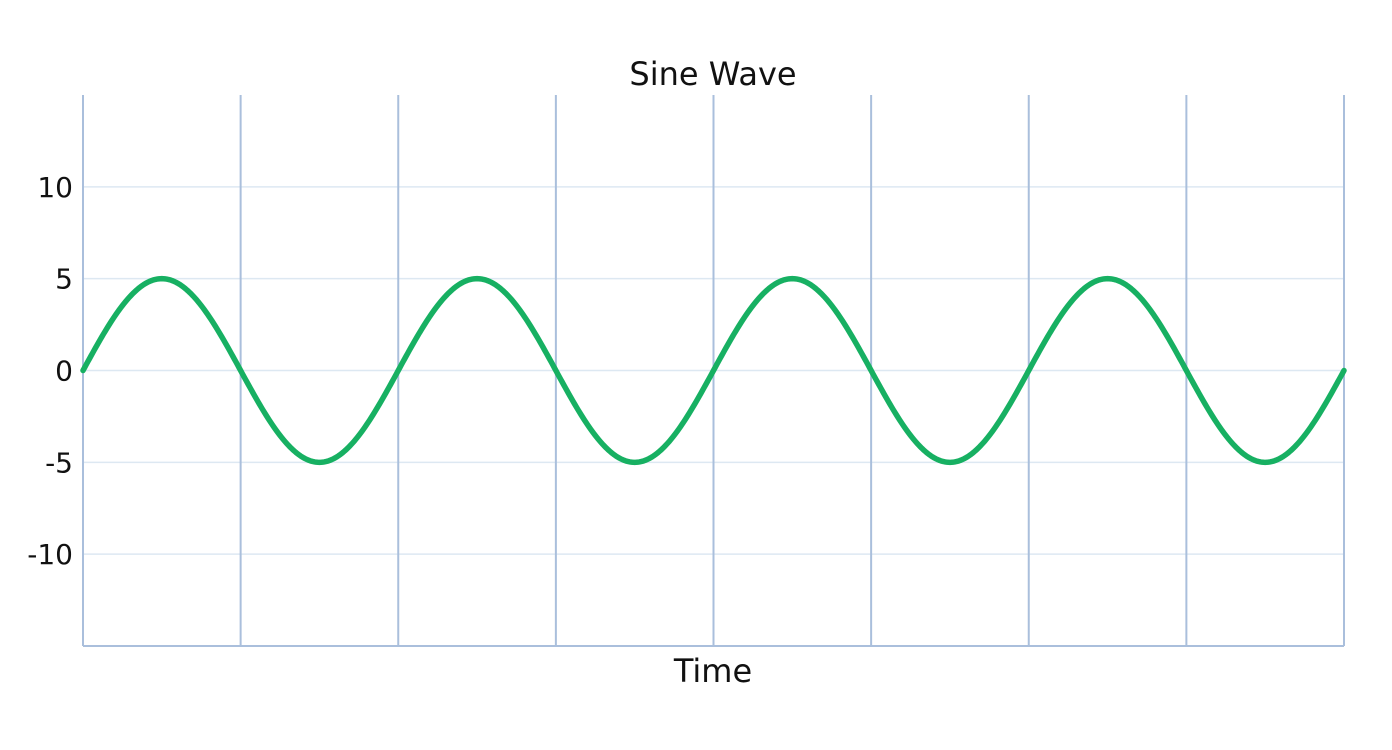 Image resolution: width=1392 pixels, height=750 pixels. I want to click on chart-title: Sine Wave, so click(712, 74).